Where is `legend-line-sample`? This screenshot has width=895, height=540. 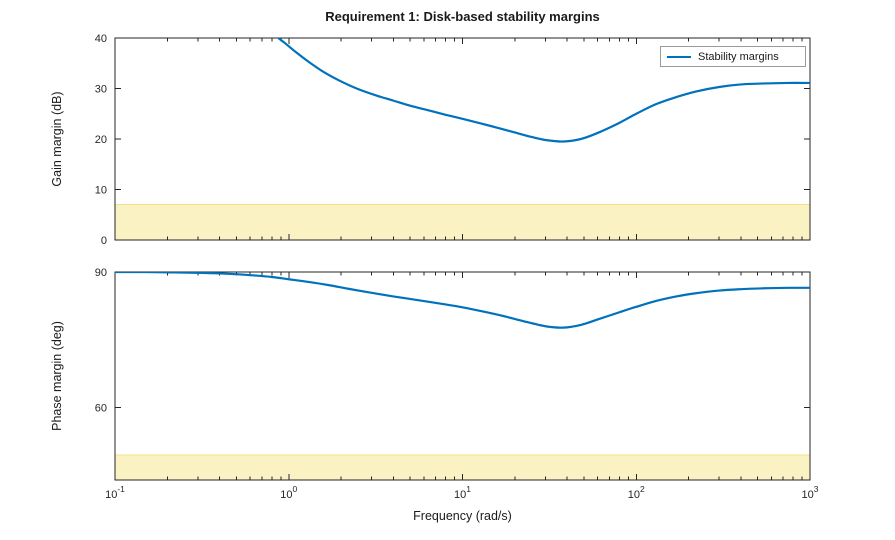
legend-line-sample is located at coordinates (679, 56).